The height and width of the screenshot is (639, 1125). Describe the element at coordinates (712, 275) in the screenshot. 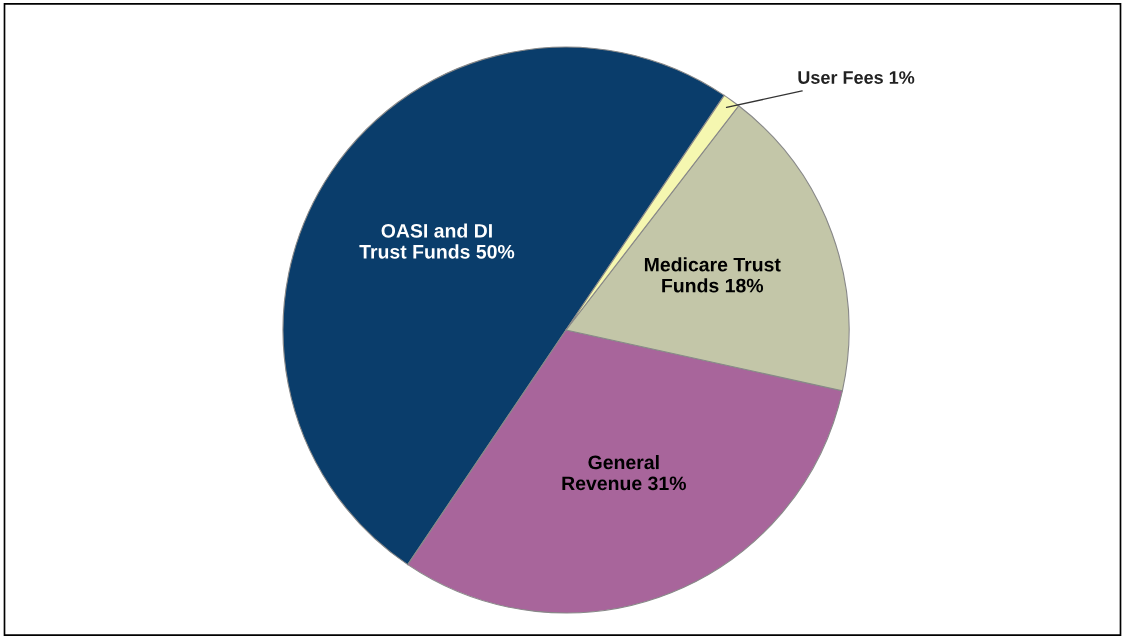

I see `slice-label: Medicare Trust Funds 18%` at that location.